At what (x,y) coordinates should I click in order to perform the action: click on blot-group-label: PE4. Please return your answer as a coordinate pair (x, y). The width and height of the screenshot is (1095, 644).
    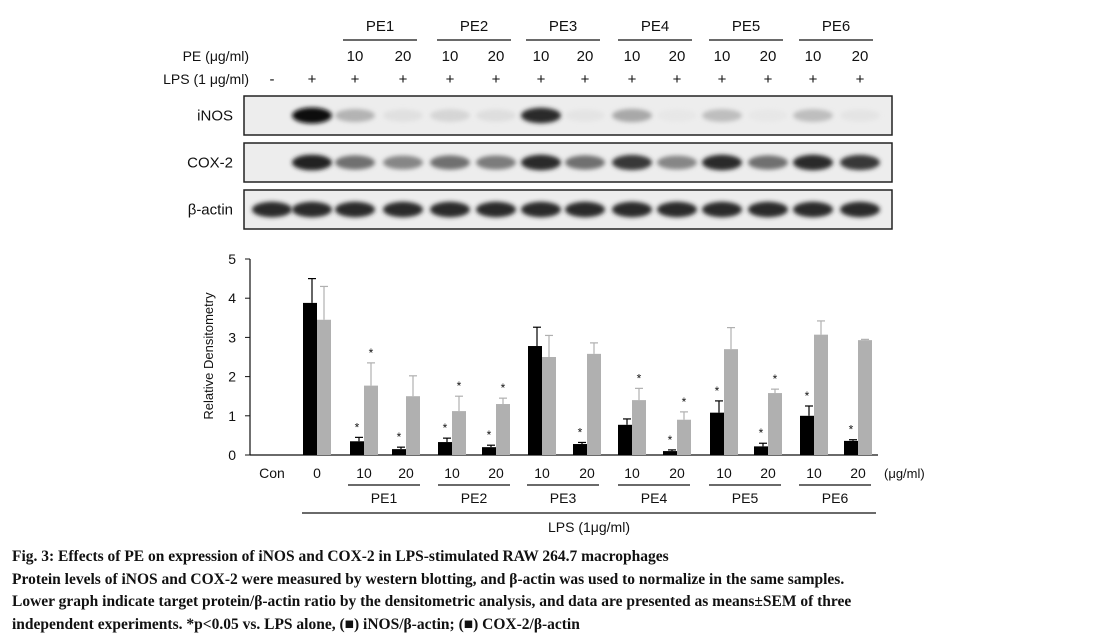
    Looking at the image, I should click on (655, 26).